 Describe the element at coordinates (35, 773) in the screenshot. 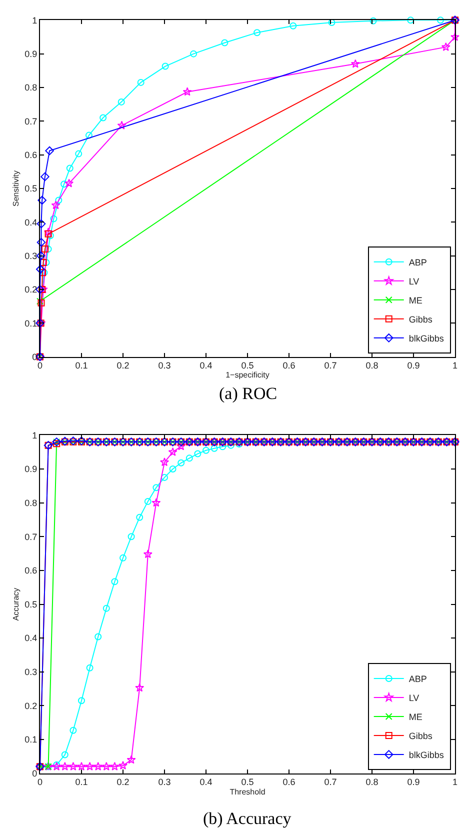

I see `y-tick-label: 0` at that location.